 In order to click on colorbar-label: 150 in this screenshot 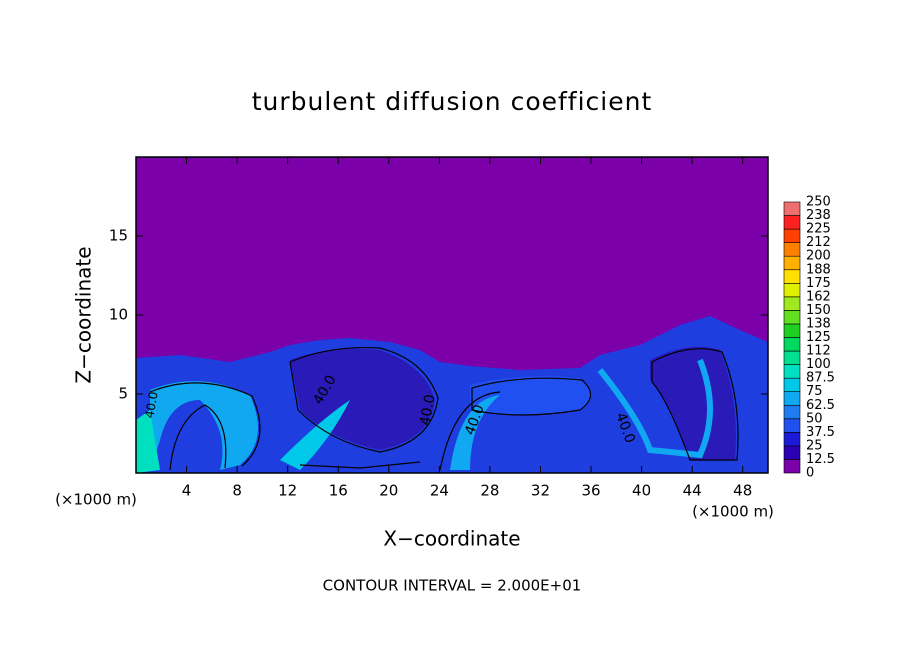, I will do `click(818, 310)`.